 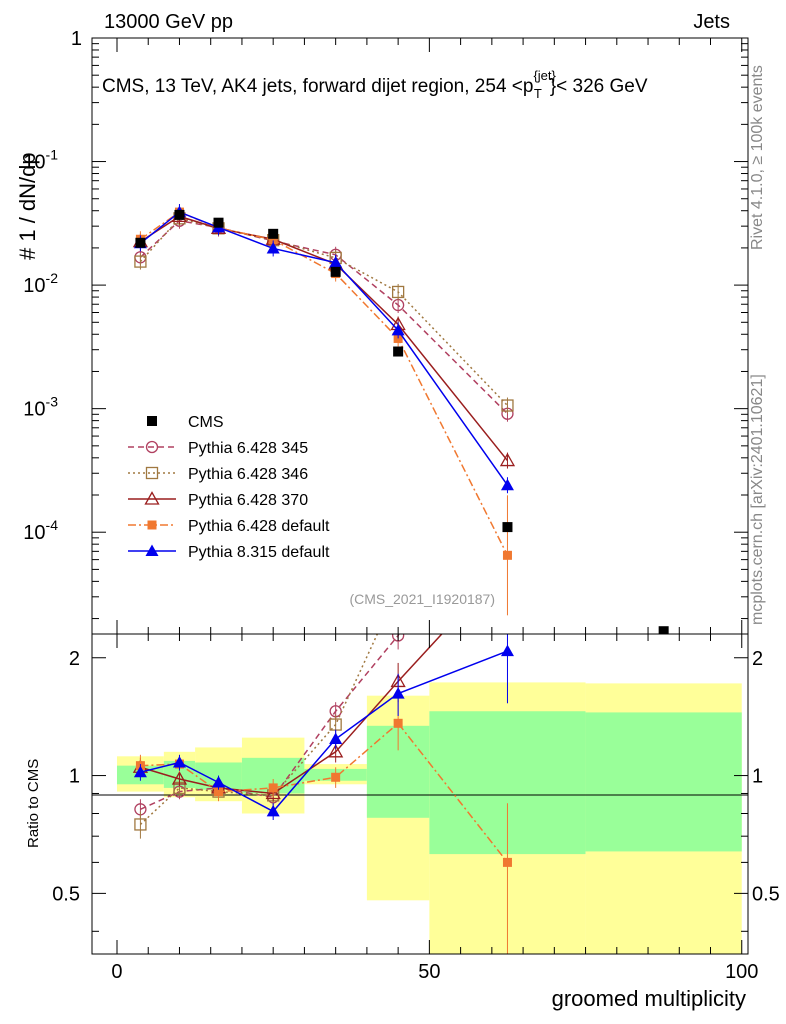 What do you see at coordinates (544, 75) in the screenshot?
I see `chart-title-sup: {jet}` at bounding box center [544, 75].